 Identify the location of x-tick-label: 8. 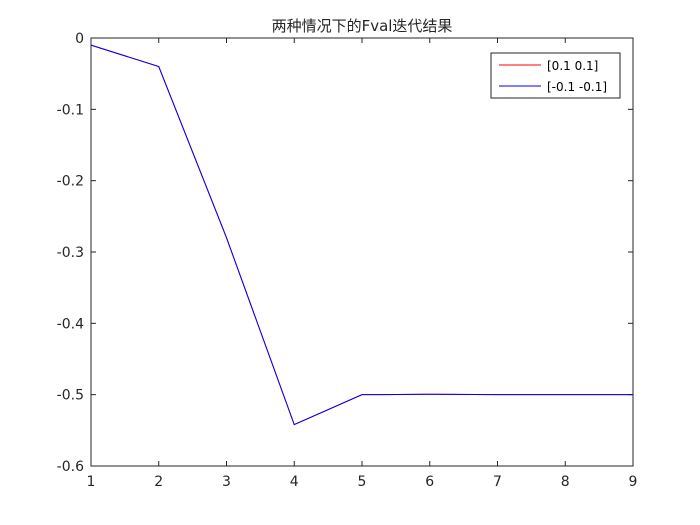
(565, 482).